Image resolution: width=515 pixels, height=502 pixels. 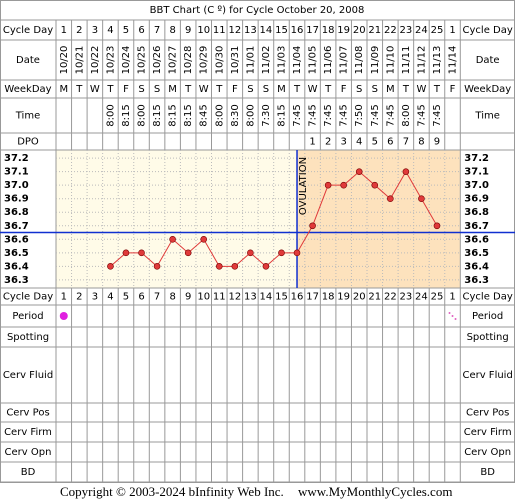 What do you see at coordinates (79, 297) in the screenshot?
I see `cycle-day: 2` at bounding box center [79, 297].